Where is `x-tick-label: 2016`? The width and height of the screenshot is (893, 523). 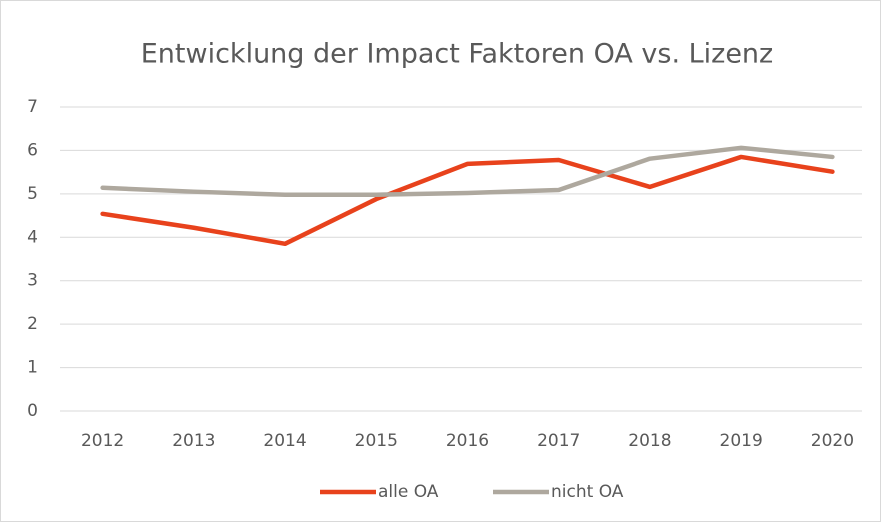 x-tick-label: 2016 is located at coordinates (467, 441).